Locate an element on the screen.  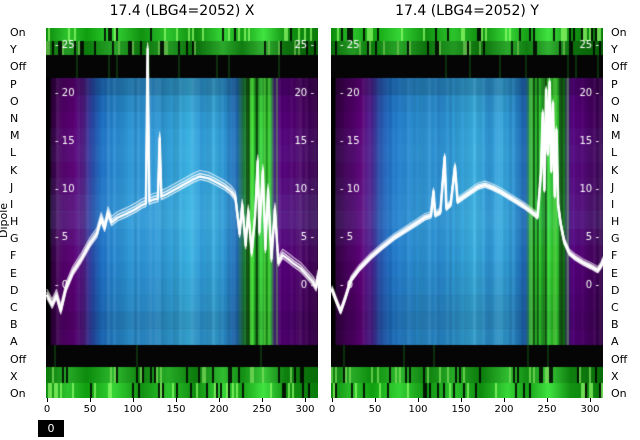
panel-title-x: 17.4 (LBG4=2052) X is located at coordinates (182, 11).